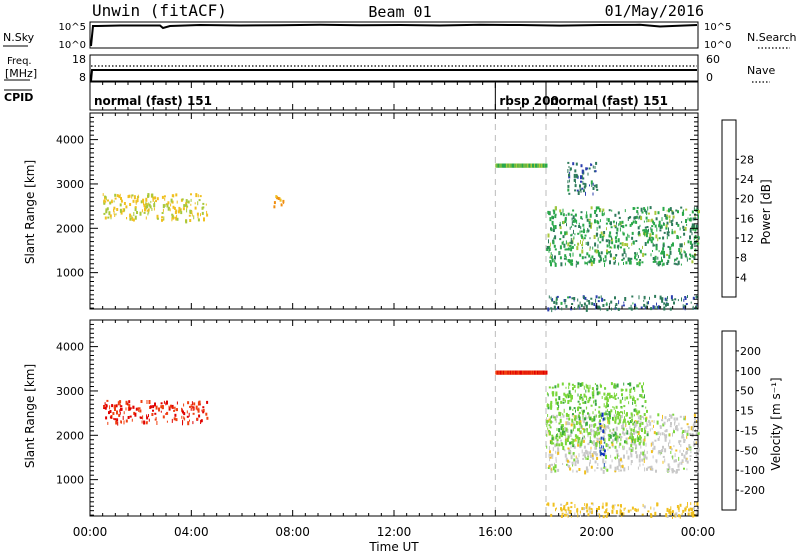  I want to click on range-tick-label: 1000, so click(70, 480).